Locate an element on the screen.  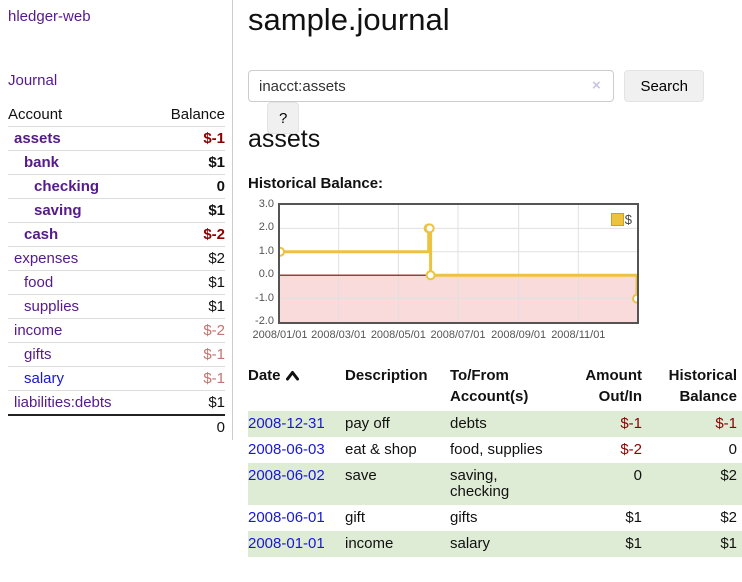
transaction-date-link: 2008-06-01 is located at coordinates (286, 517).